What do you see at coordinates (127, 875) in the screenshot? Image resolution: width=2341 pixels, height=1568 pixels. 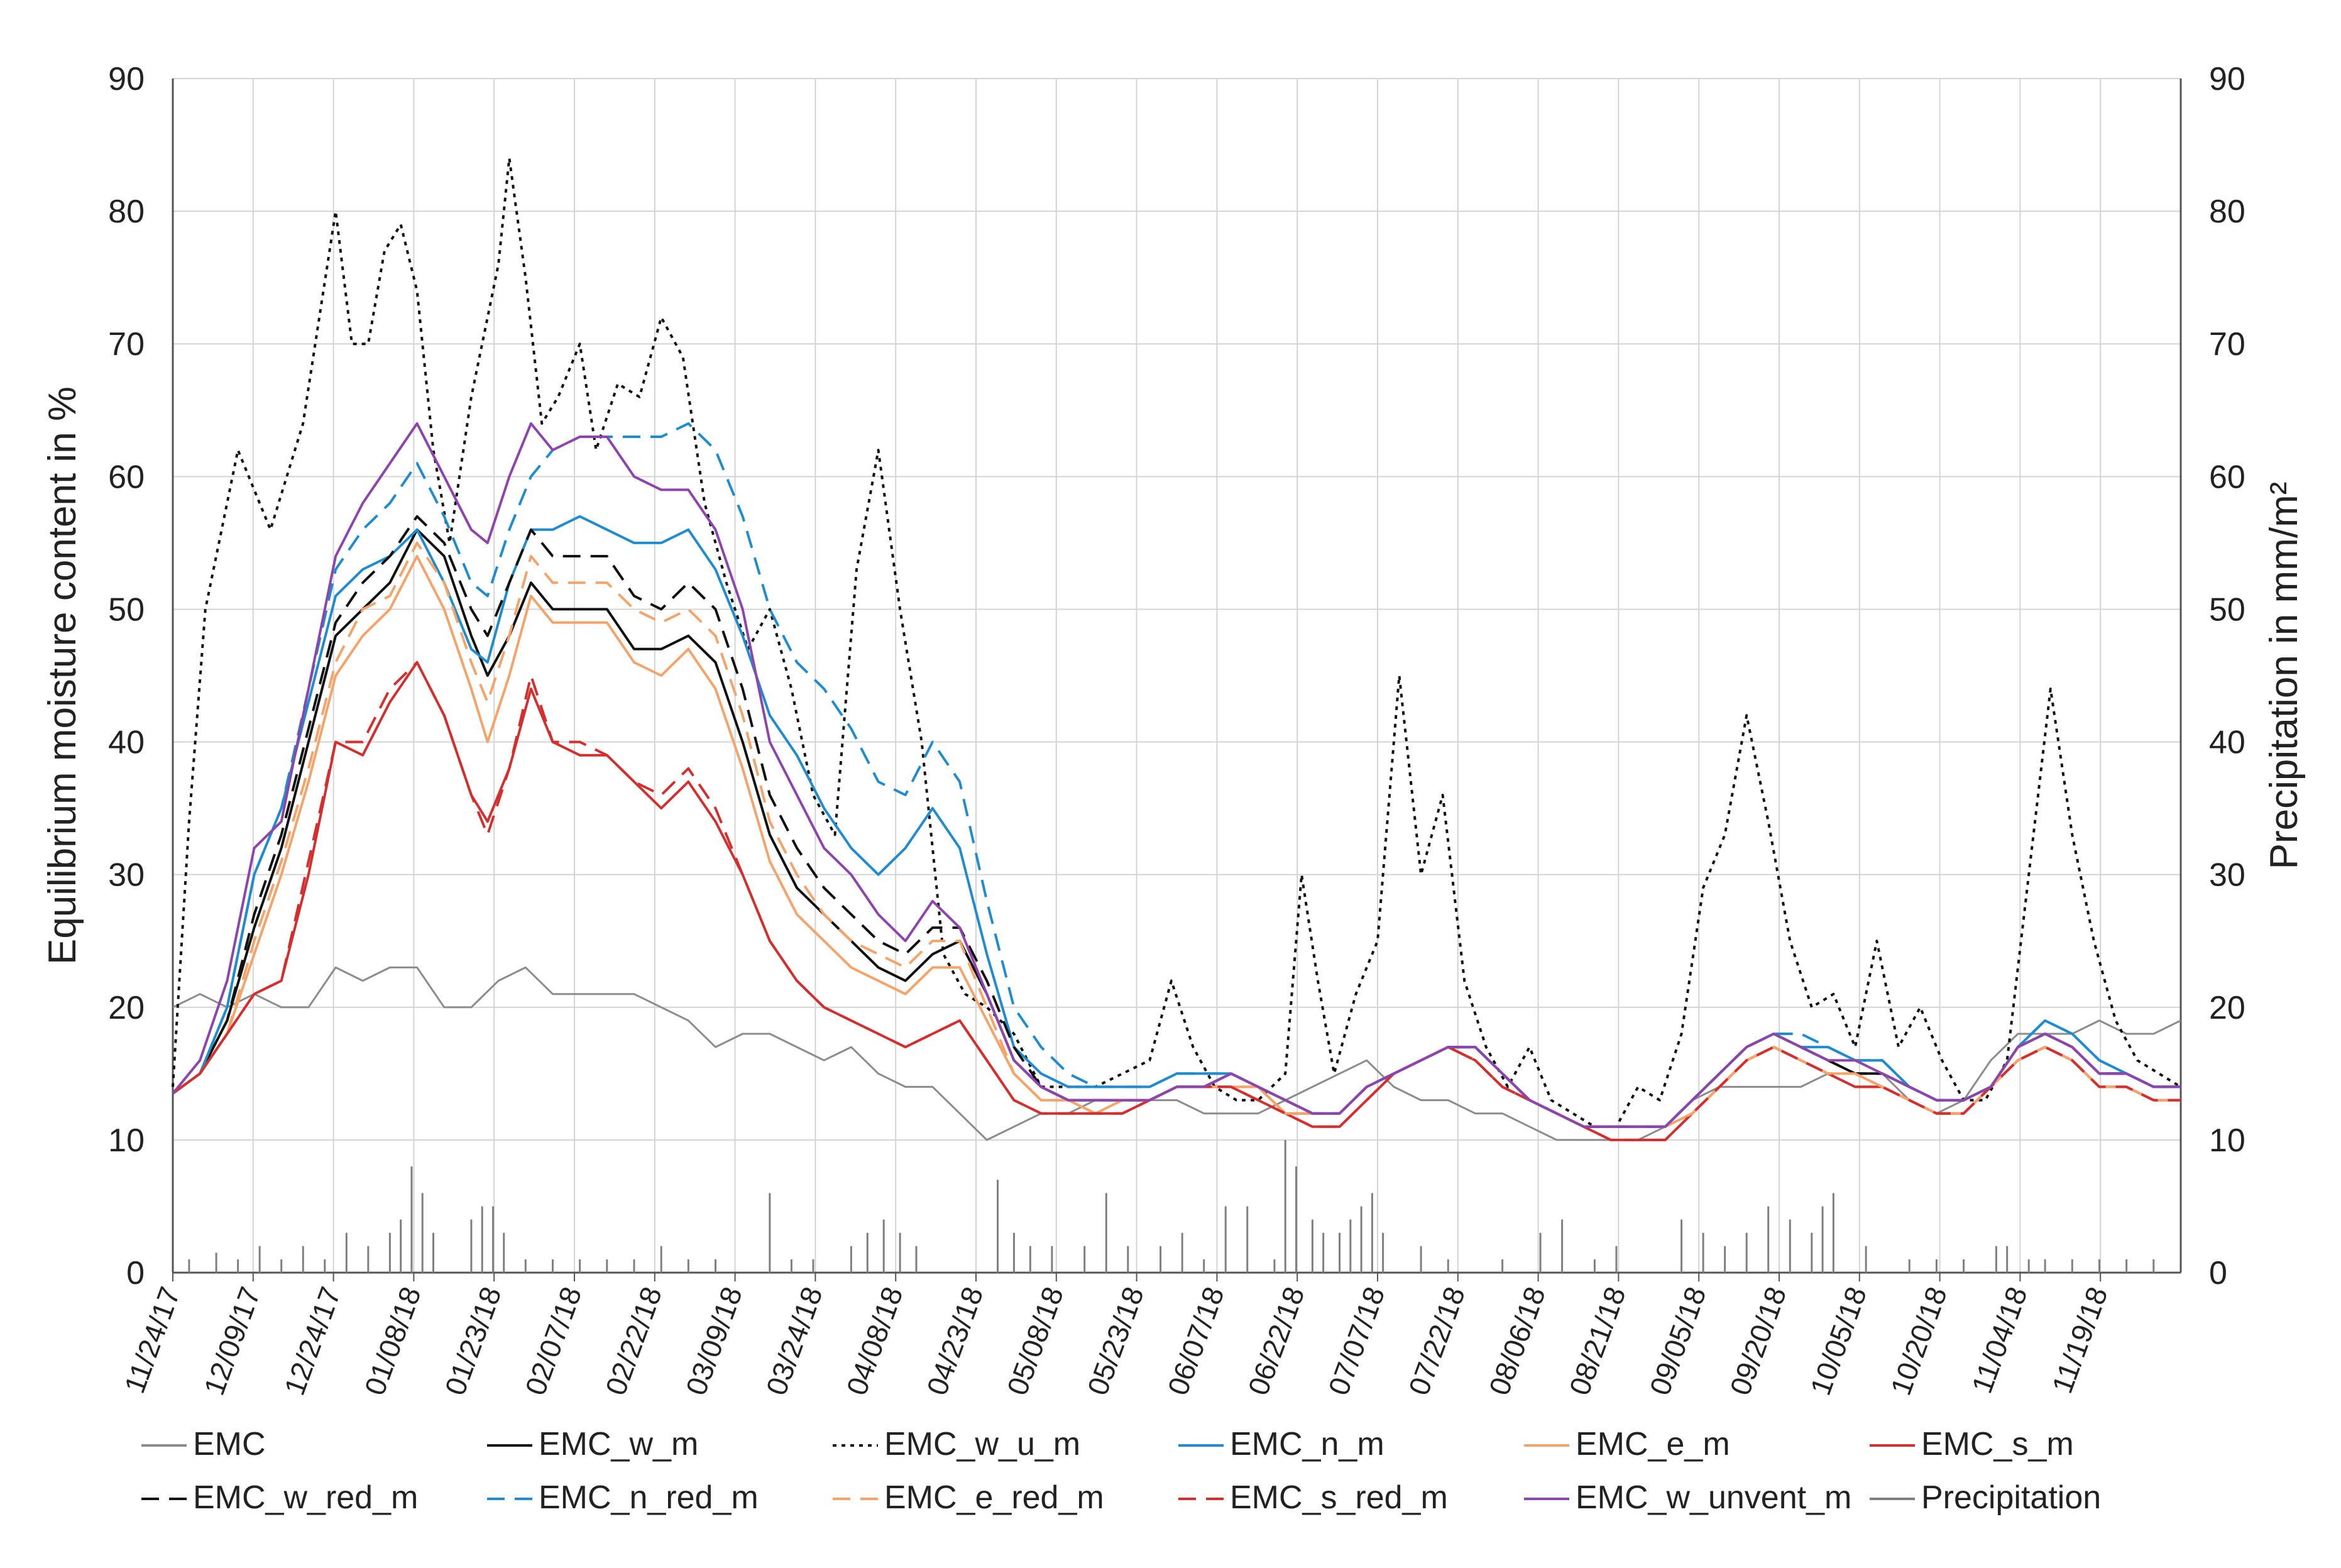 I see `y-tick-label: 30` at bounding box center [127, 875].